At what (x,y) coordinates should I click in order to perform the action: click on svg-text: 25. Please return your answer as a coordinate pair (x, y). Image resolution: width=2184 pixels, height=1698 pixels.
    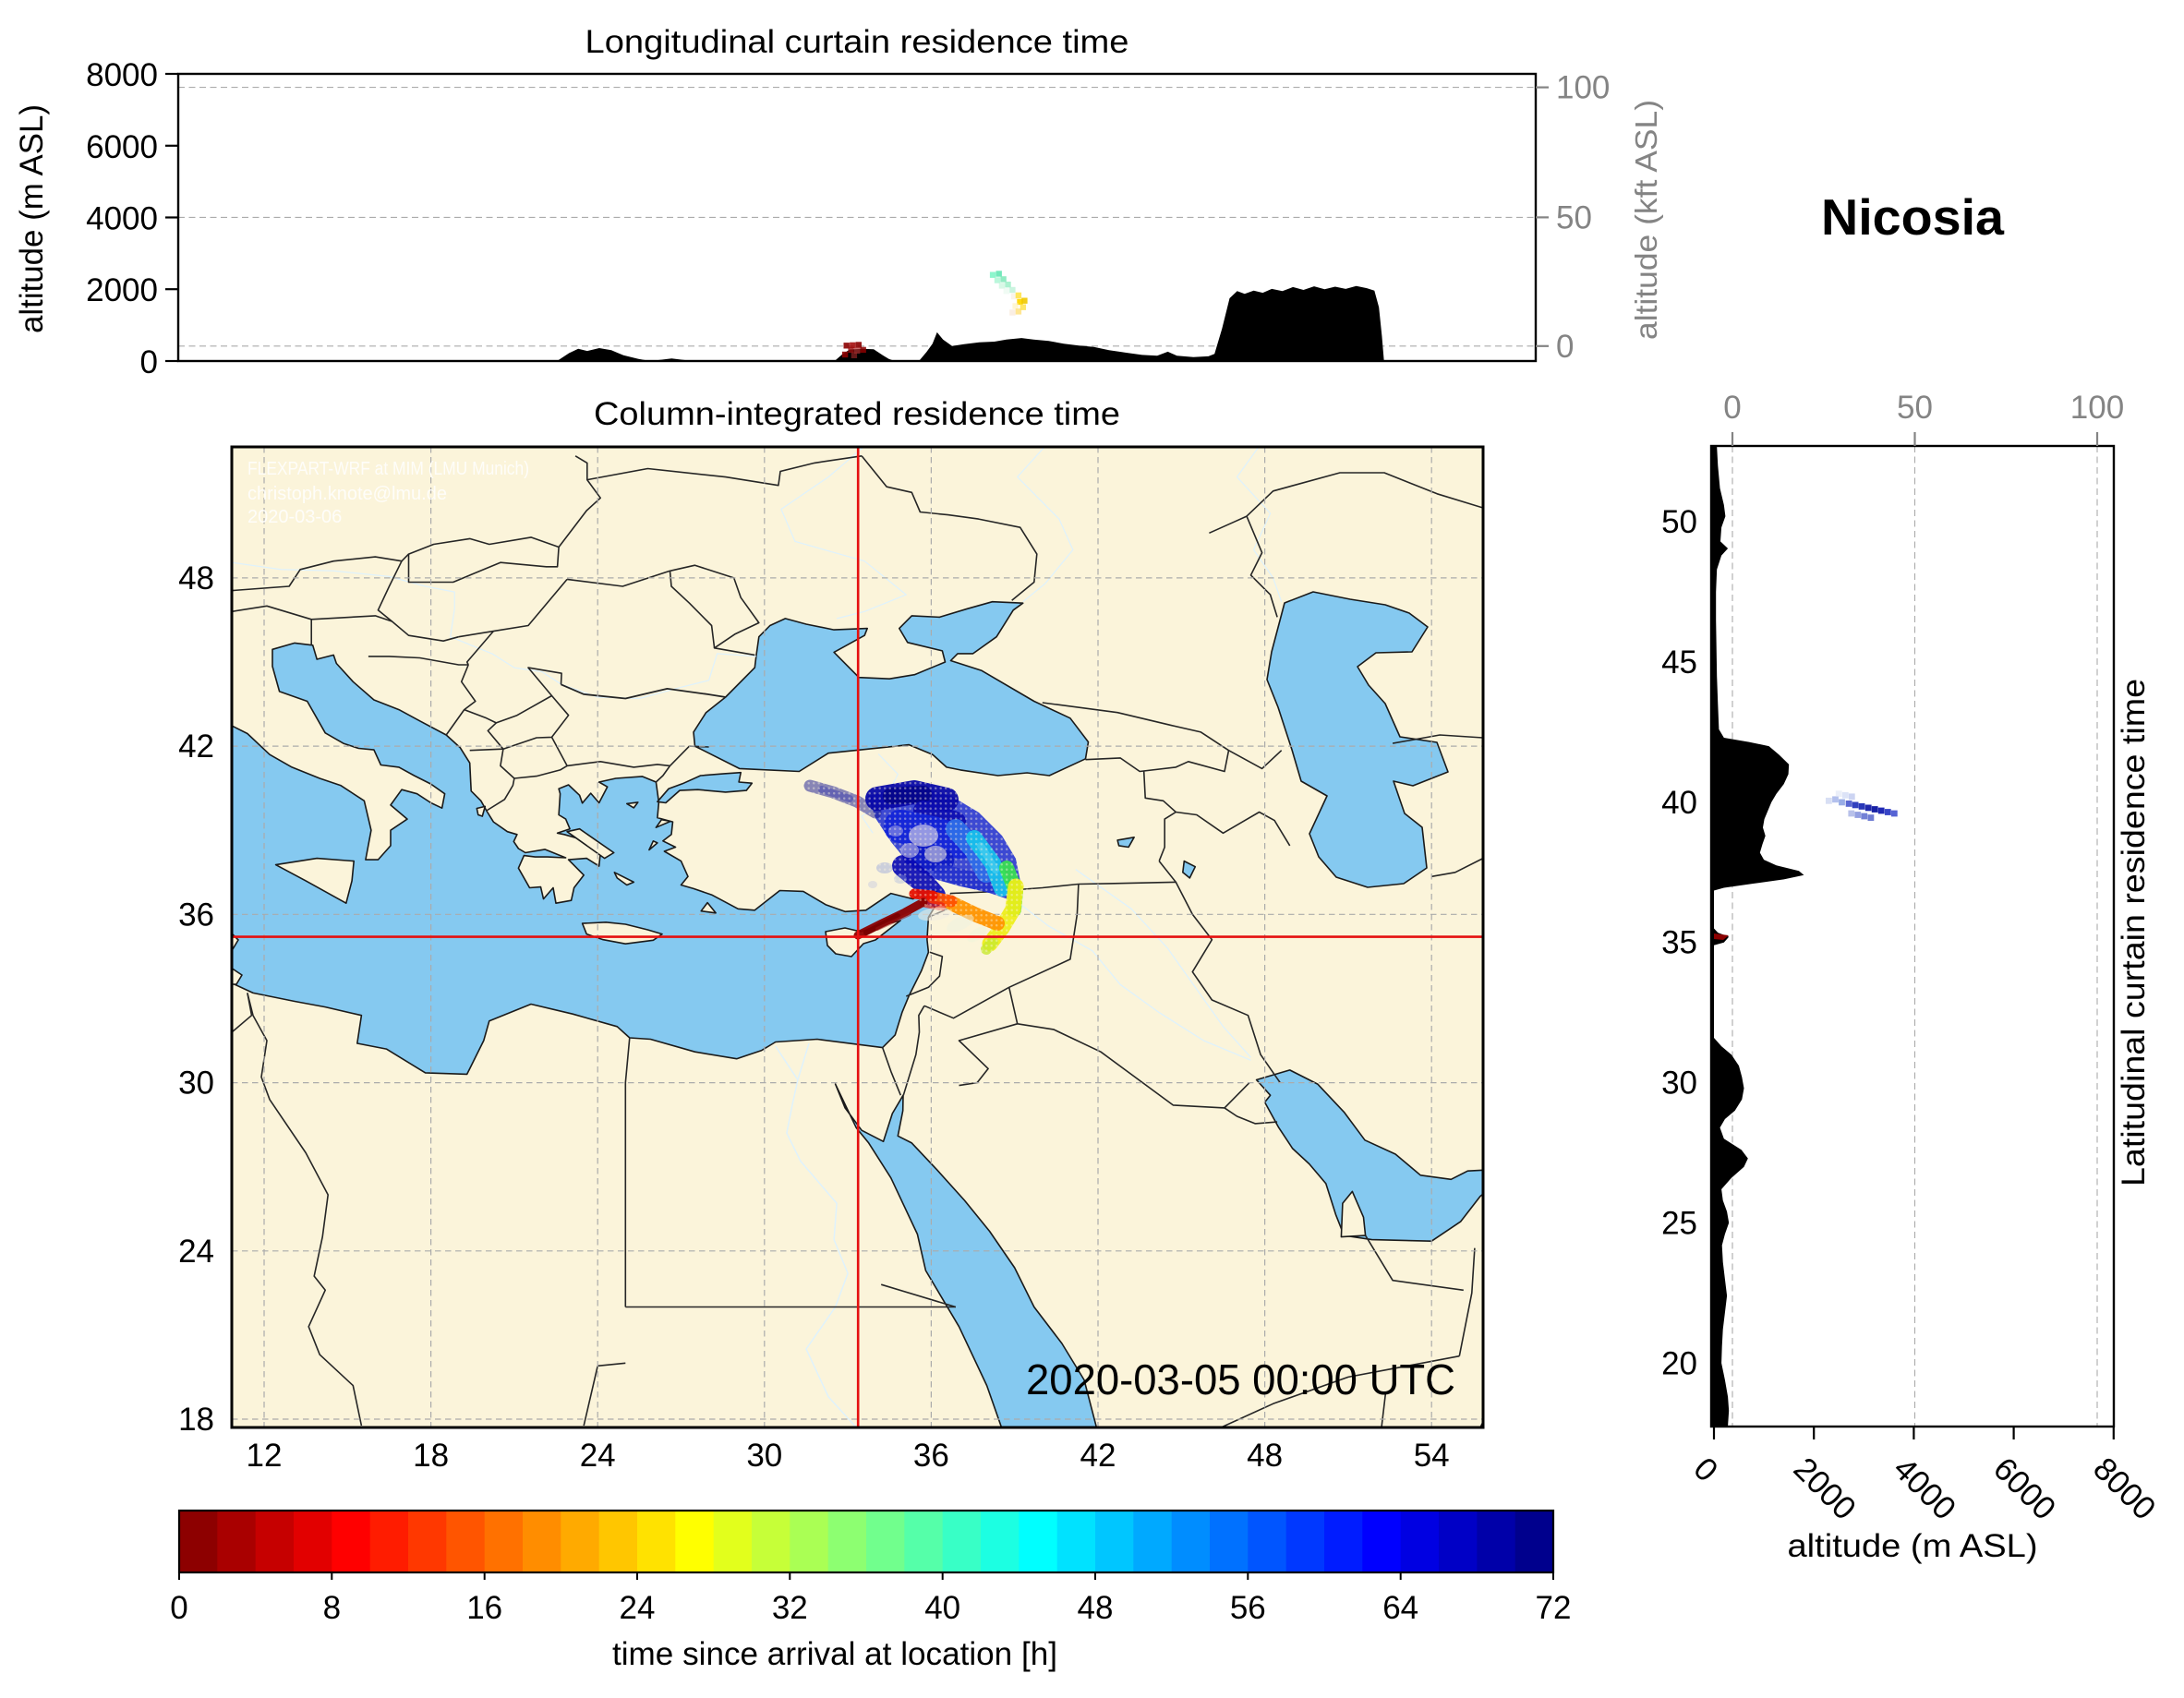
    Looking at the image, I should click on (1679, 1223).